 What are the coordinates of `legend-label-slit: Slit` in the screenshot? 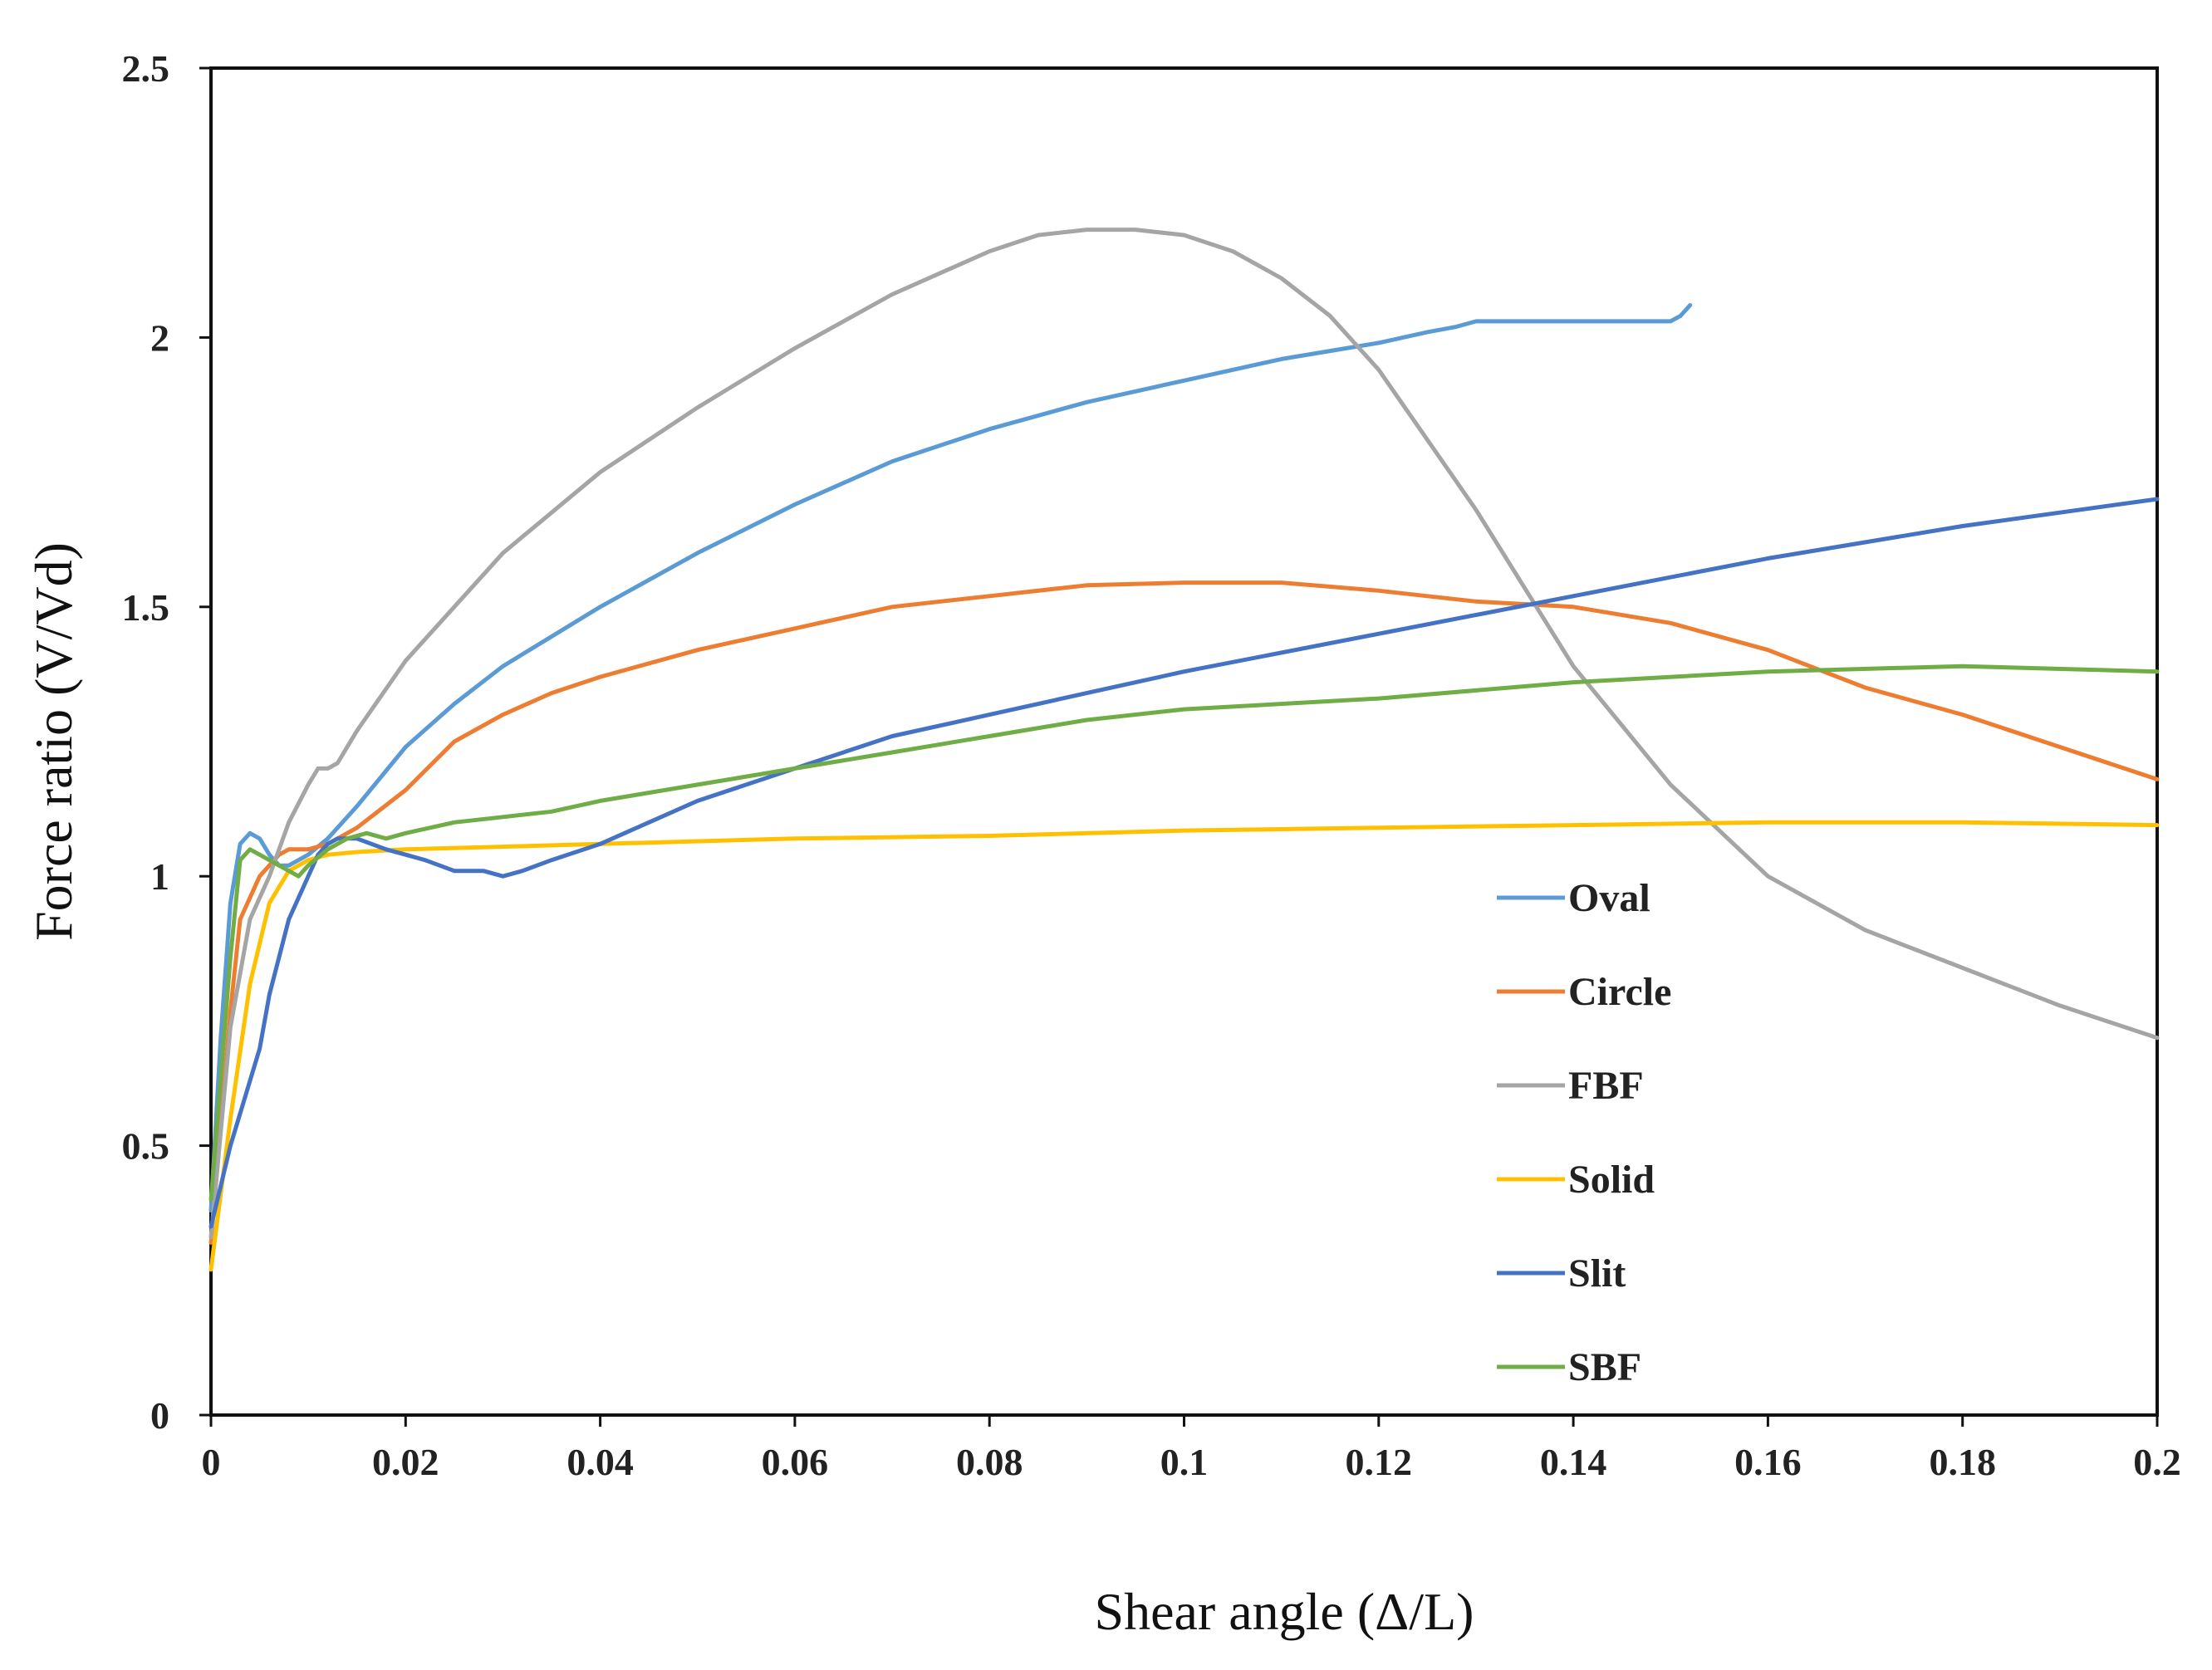 It's located at (1597, 1273).